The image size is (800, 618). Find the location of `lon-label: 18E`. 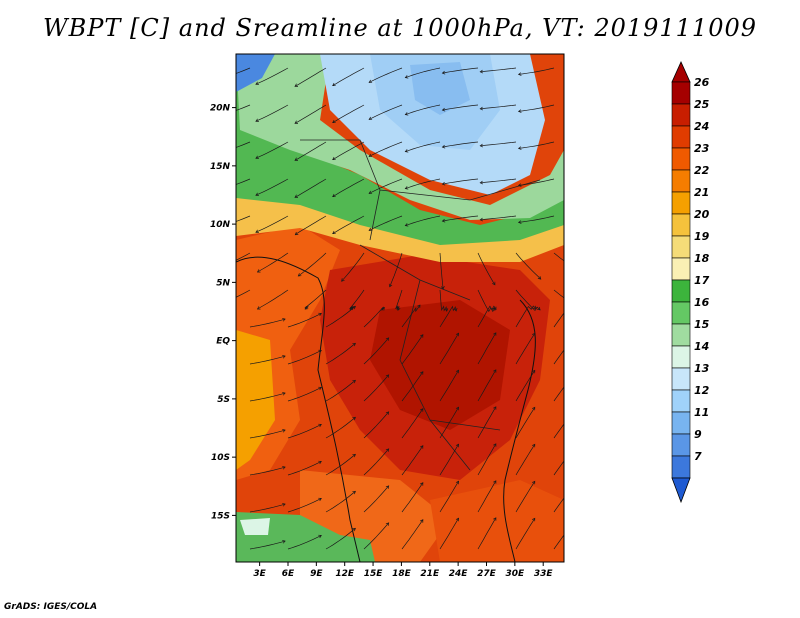

lon-label: 18E is located at coordinates (402, 574).